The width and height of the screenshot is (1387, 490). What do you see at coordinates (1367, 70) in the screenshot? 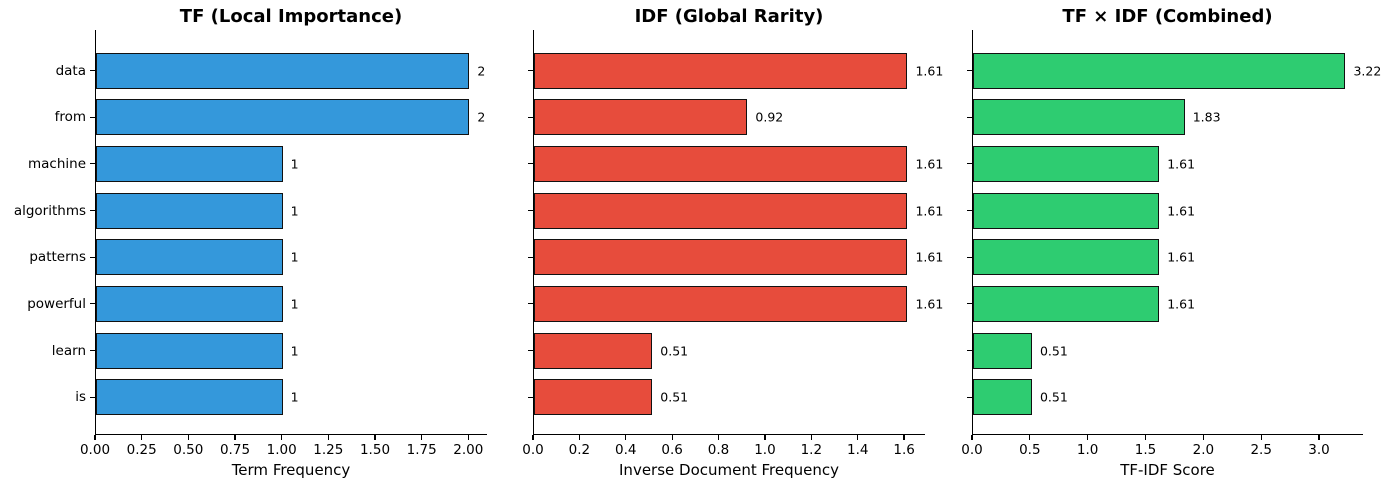
I see `bar-value-label: 3.22` at bounding box center [1367, 70].